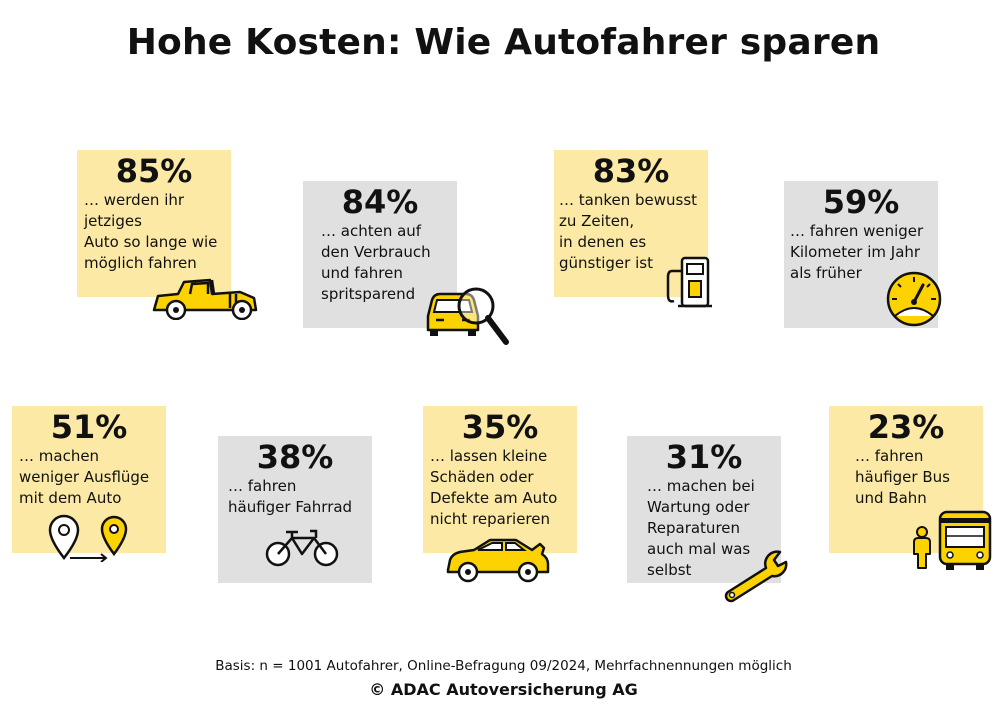  I want to click on stat-percent: 84%, so click(380, 202).